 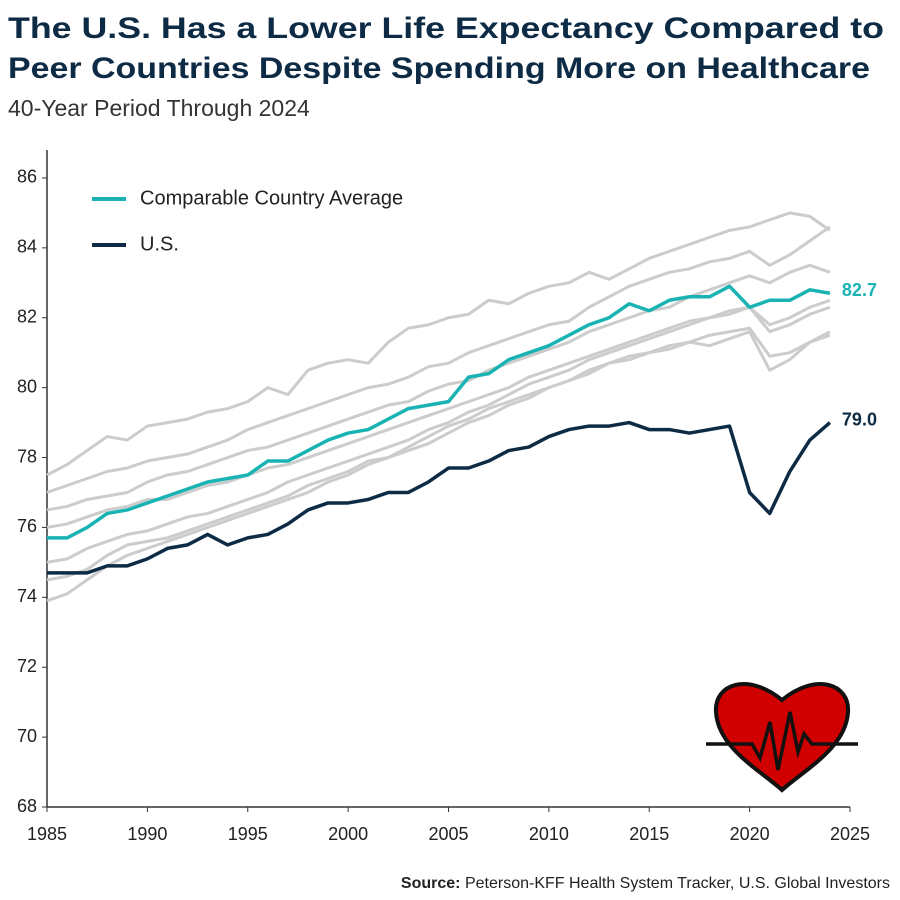 What do you see at coordinates (27, 596) in the screenshot?
I see `y-tick-label: 74` at bounding box center [27, 596].